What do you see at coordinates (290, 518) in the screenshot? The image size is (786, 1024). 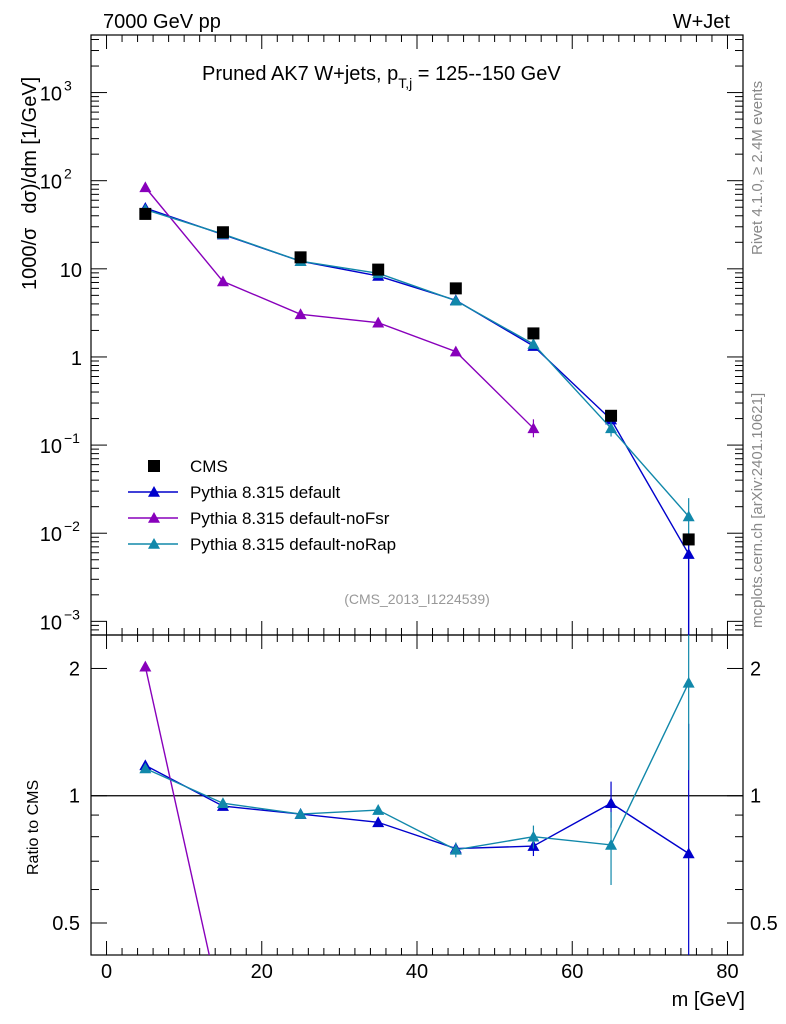 I see `legend-label: Pythia 8.315 default-noFsr` at bounding box center [290, 518].